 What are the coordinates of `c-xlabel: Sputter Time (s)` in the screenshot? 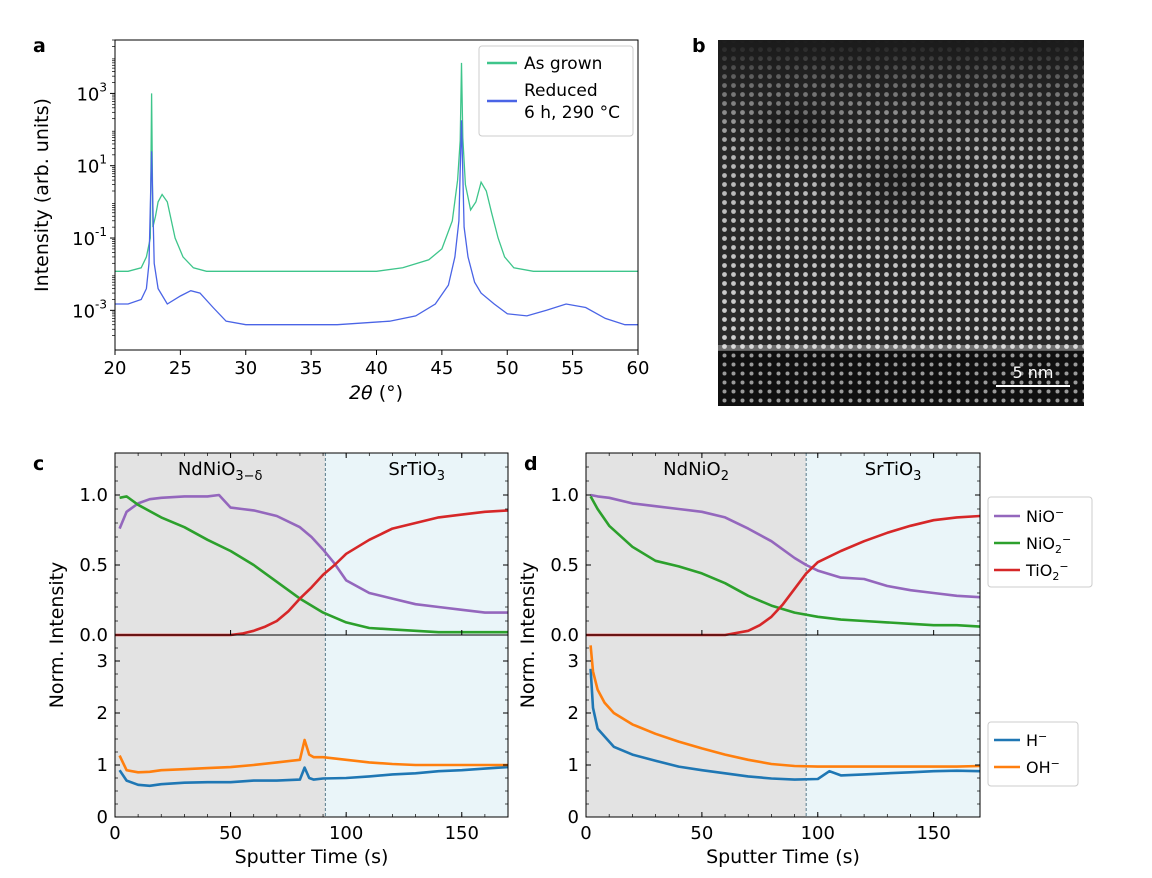 It's located at (312, 857).